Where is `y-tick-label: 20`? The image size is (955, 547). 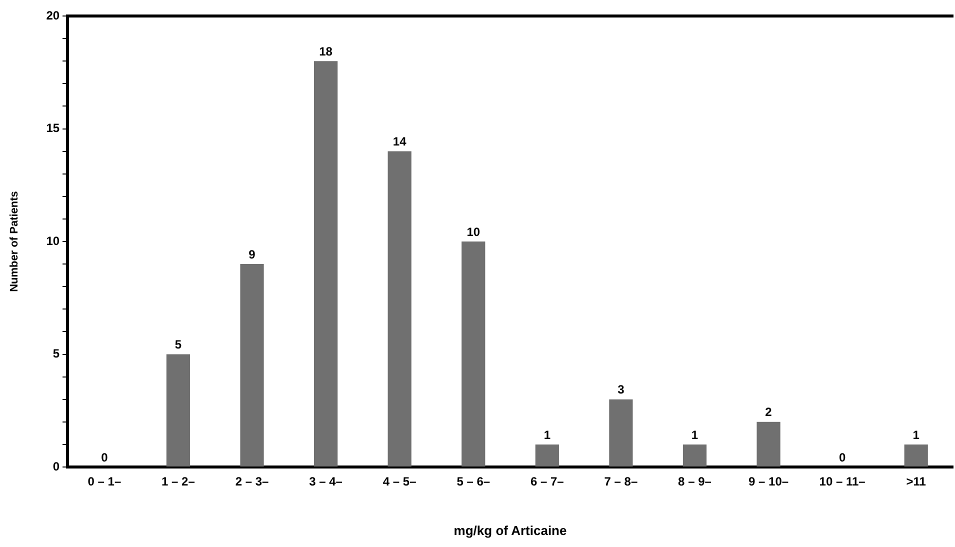 y-tick-label: 20 is located at coordinates (53, 15).